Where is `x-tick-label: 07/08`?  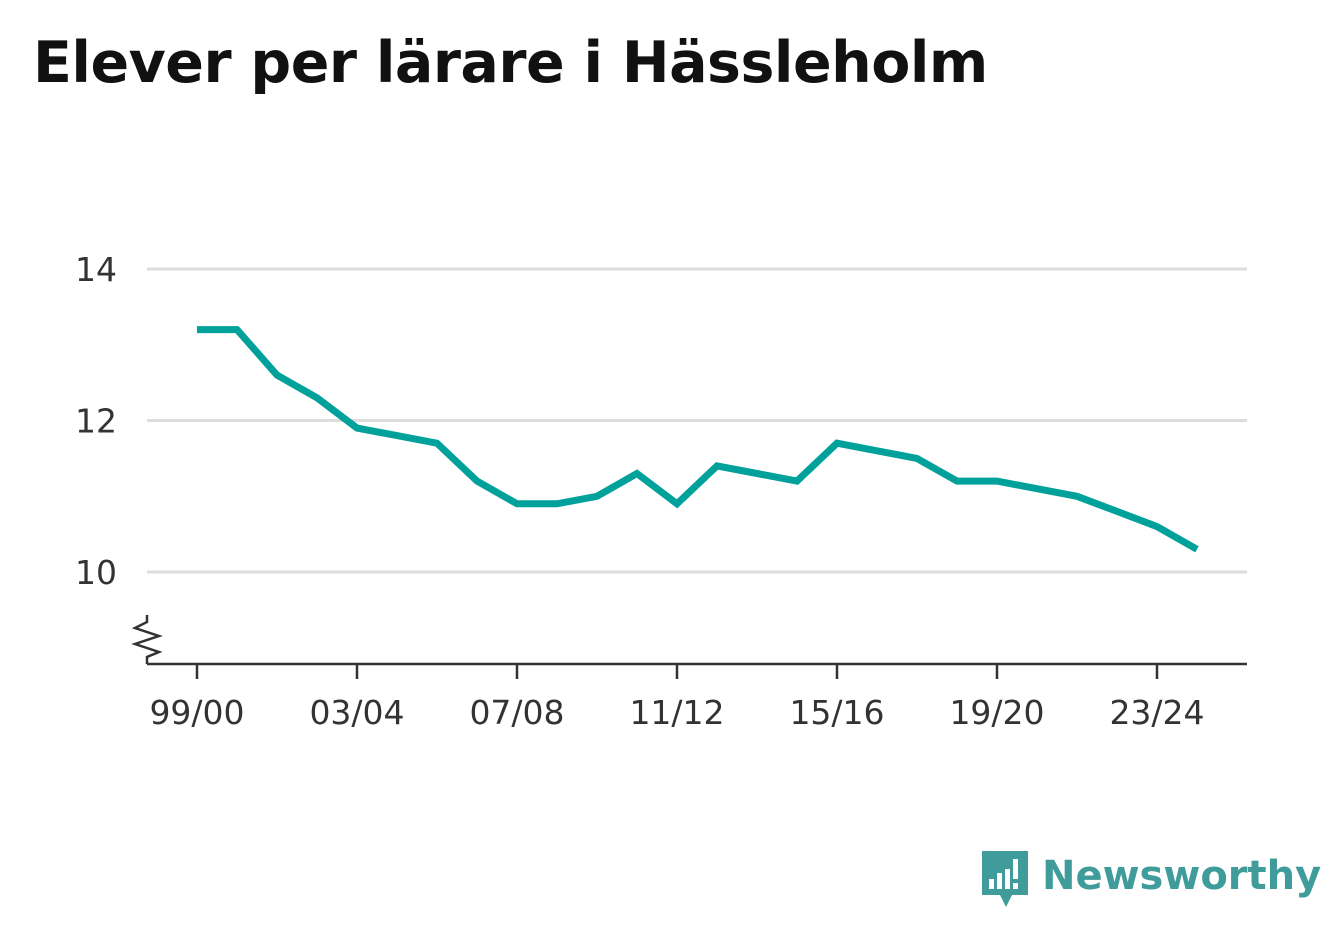 x-tick-label: 07/08 is located at coordinates (516, 712).